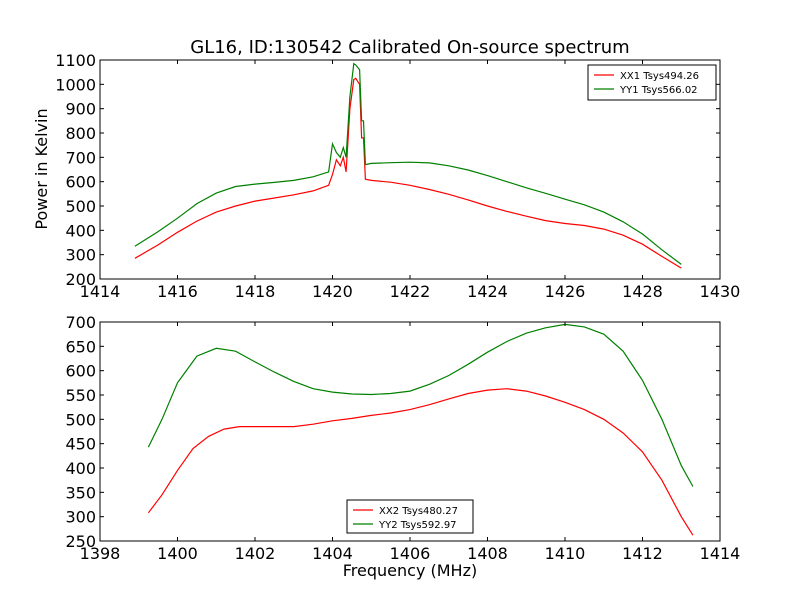 Image resolution: width=800 pixels, height=600 pixels. I want to click on legend-label: YY1 Tsys566.02, so click(658, 90).